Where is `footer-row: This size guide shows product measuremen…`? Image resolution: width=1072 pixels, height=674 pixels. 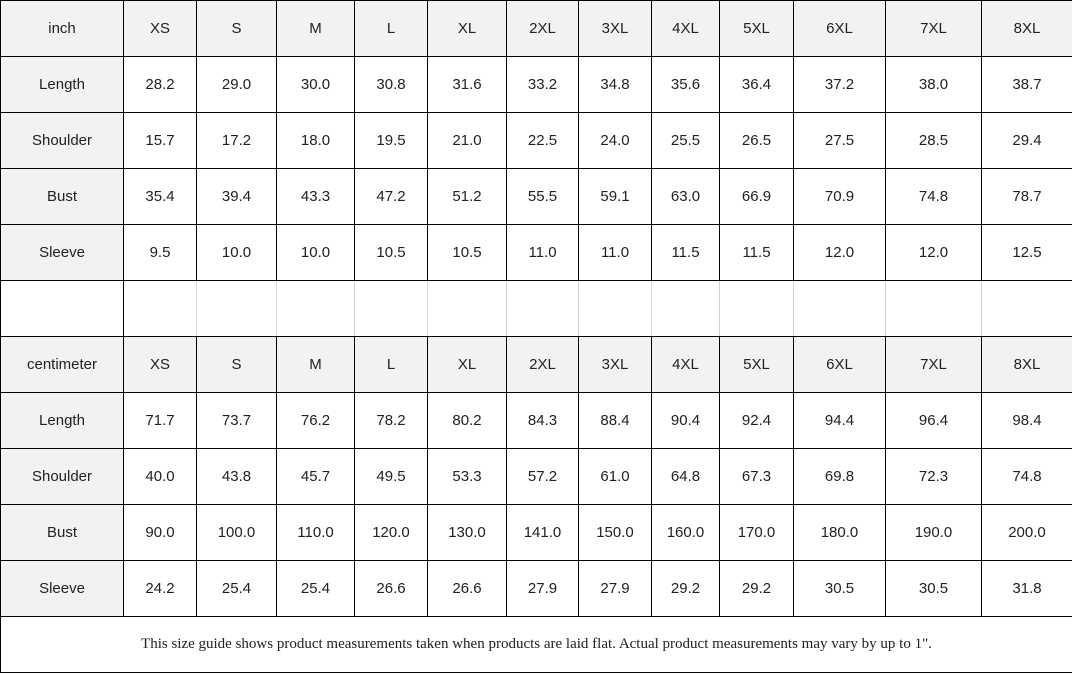
footer-row: This size guide shows product measuremen… is located at coordinates (536, 644).